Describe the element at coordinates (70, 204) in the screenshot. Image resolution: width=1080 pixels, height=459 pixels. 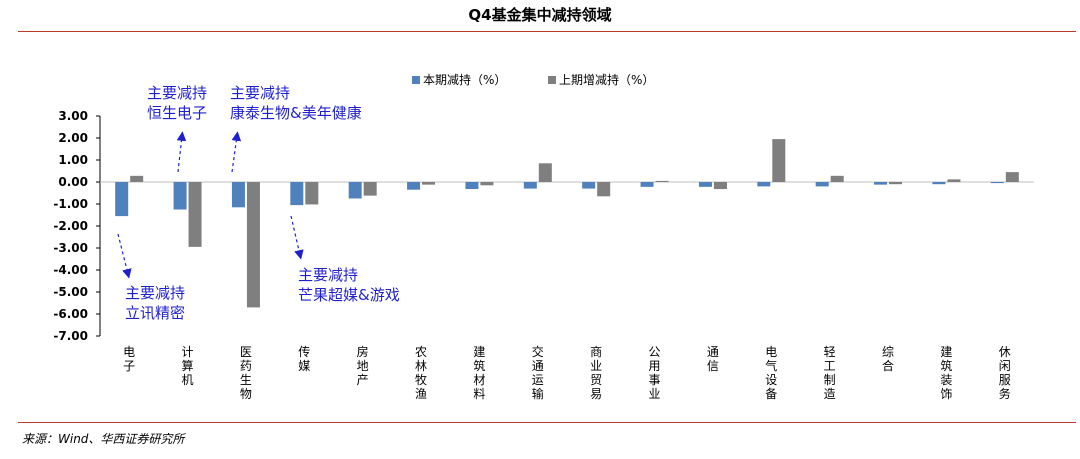
I see `y-tick-label: -1.00` at that location.